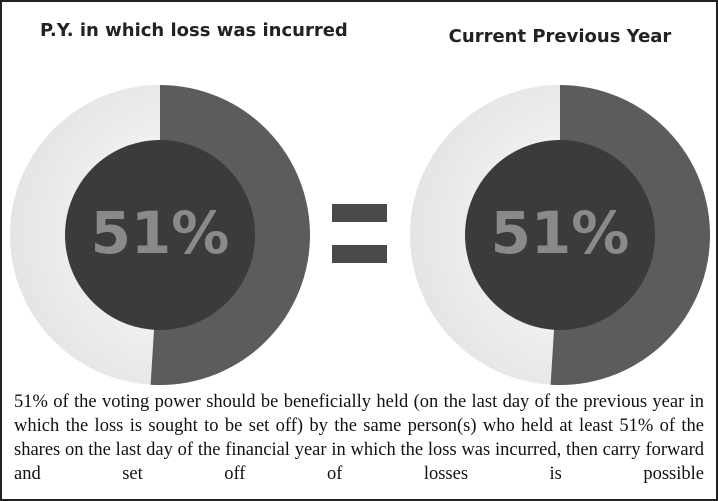 This screenshot has height=501, width=718. I want to click on panel-title: Current Previous Year, so click(560, 36).